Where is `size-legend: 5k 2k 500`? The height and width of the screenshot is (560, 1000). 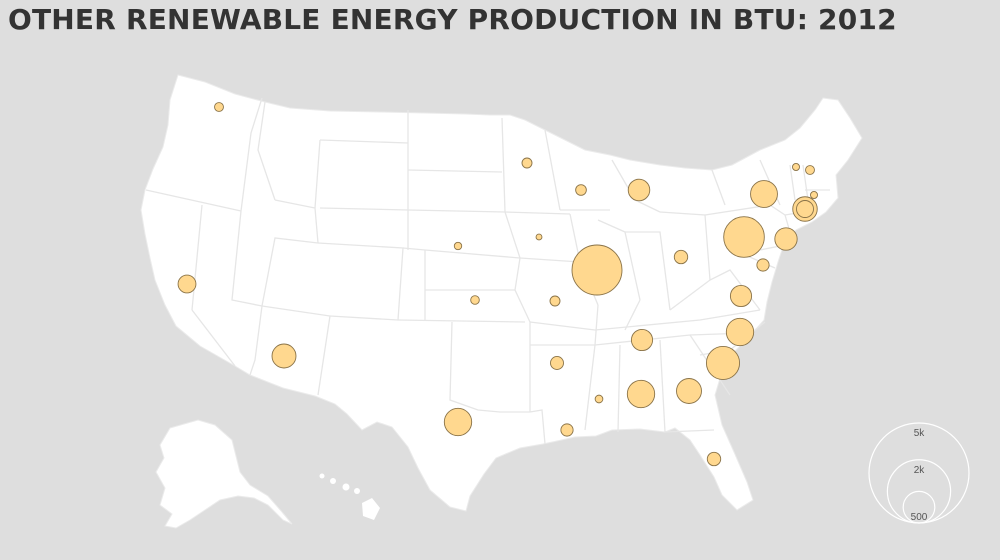 size-legend: 5k 2k 500 is located at coordinates (919, 473).